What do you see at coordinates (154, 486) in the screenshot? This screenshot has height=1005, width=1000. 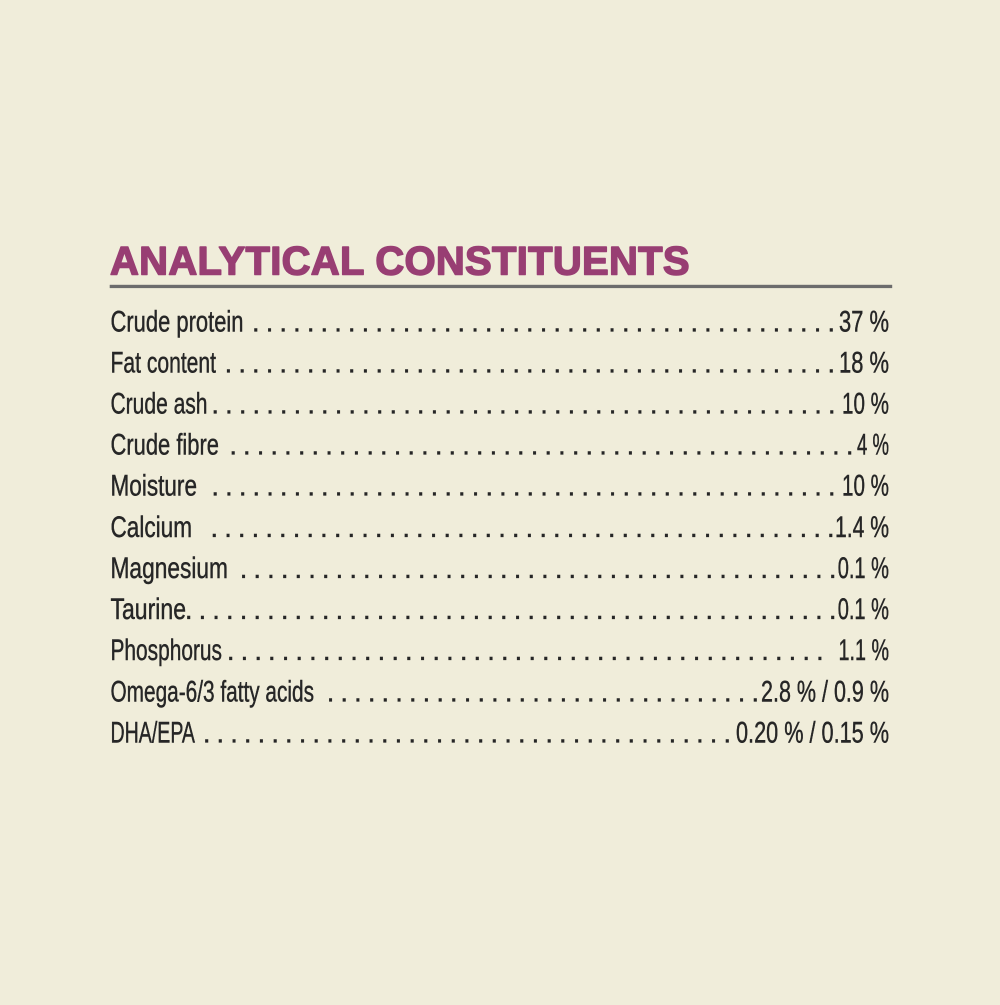 I see `svg-text: Moisture` at bounding box center [154, 486].